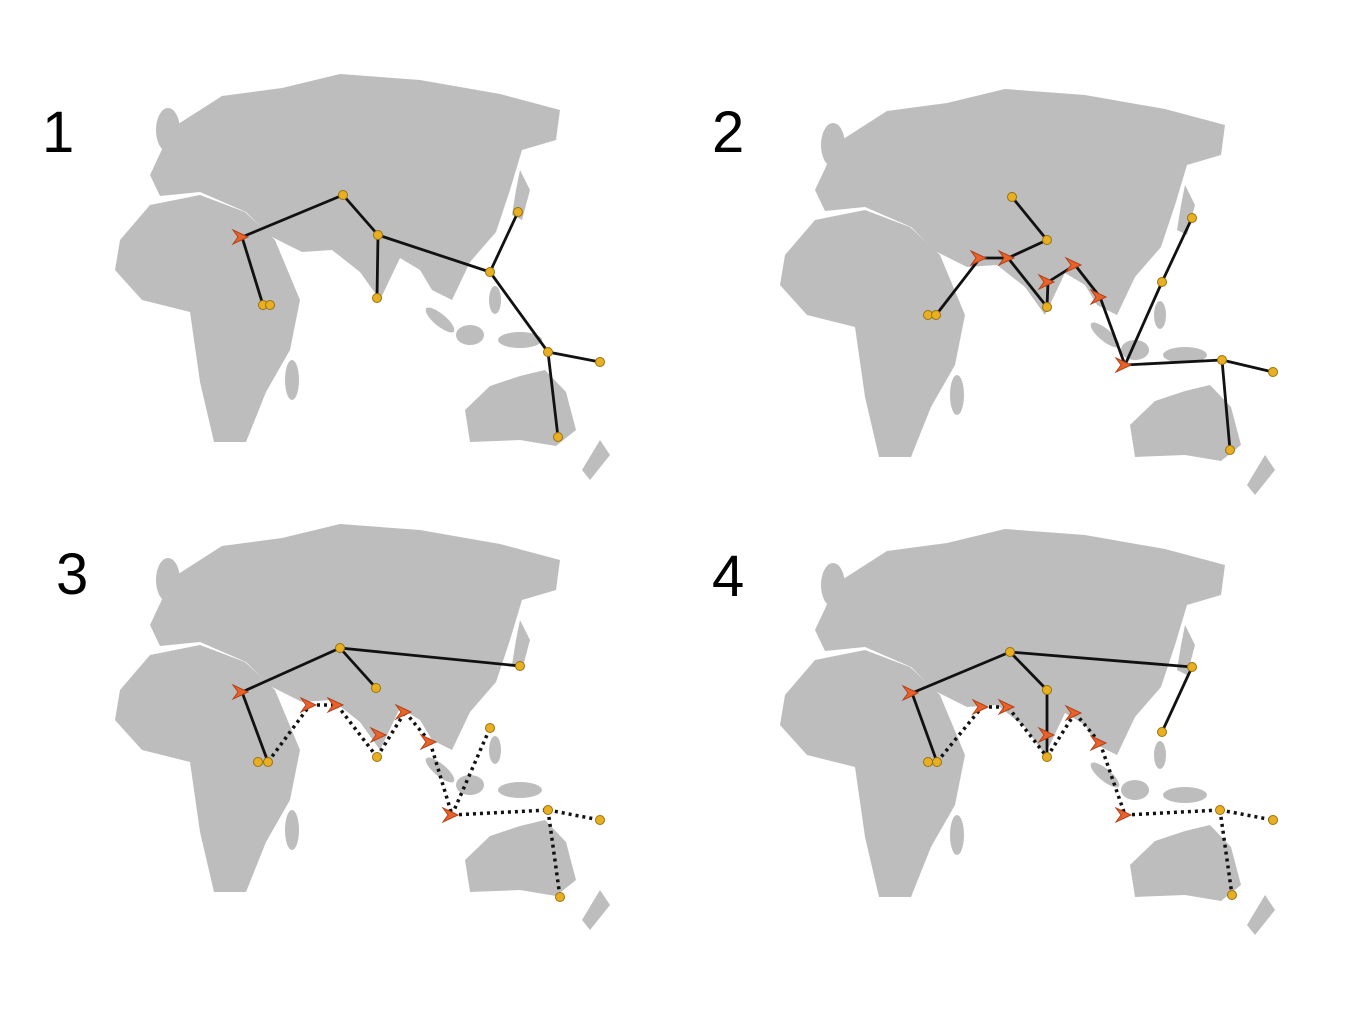 The width and height of the screenshot is (1366, 1024). What do you see at coordinates (728, 576) in the screenshot?
I see `panel-label: 4` at bounding box center [728, 576].